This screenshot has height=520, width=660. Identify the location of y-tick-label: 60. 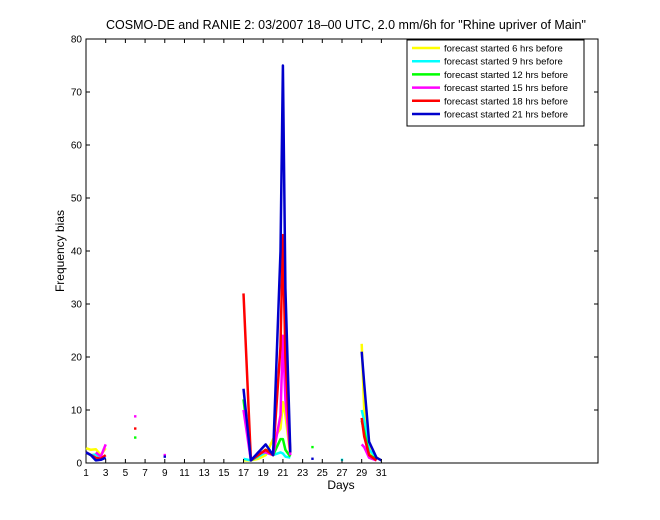
(77, 146).